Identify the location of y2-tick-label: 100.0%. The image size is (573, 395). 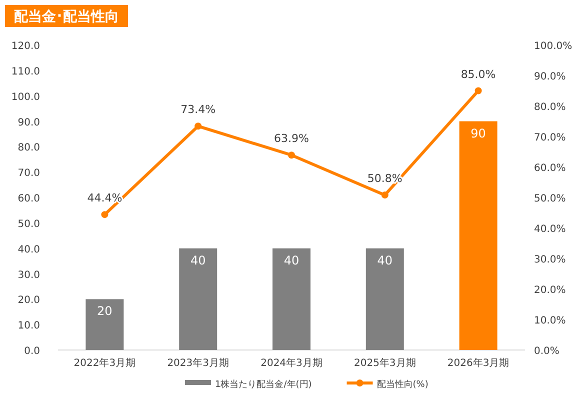
(553, 46).